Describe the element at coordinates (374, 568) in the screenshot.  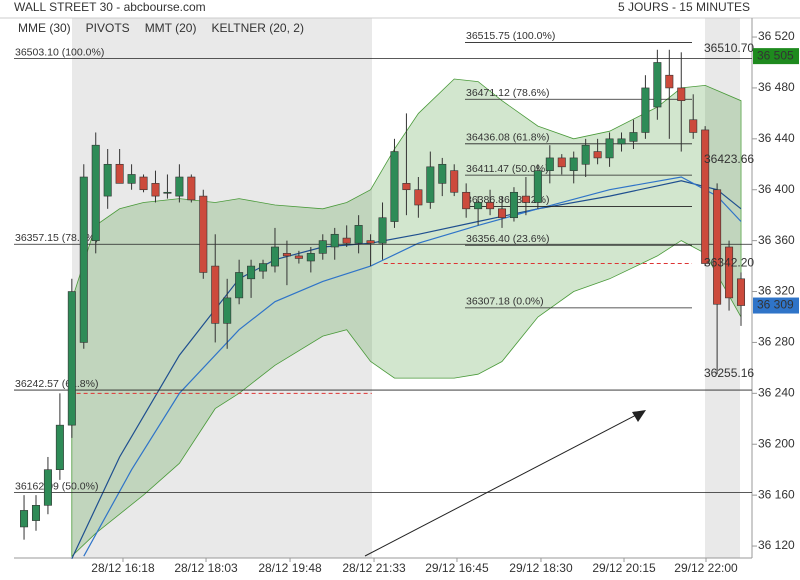
I see `x-tick-label: 28/12 21:33` at that location.